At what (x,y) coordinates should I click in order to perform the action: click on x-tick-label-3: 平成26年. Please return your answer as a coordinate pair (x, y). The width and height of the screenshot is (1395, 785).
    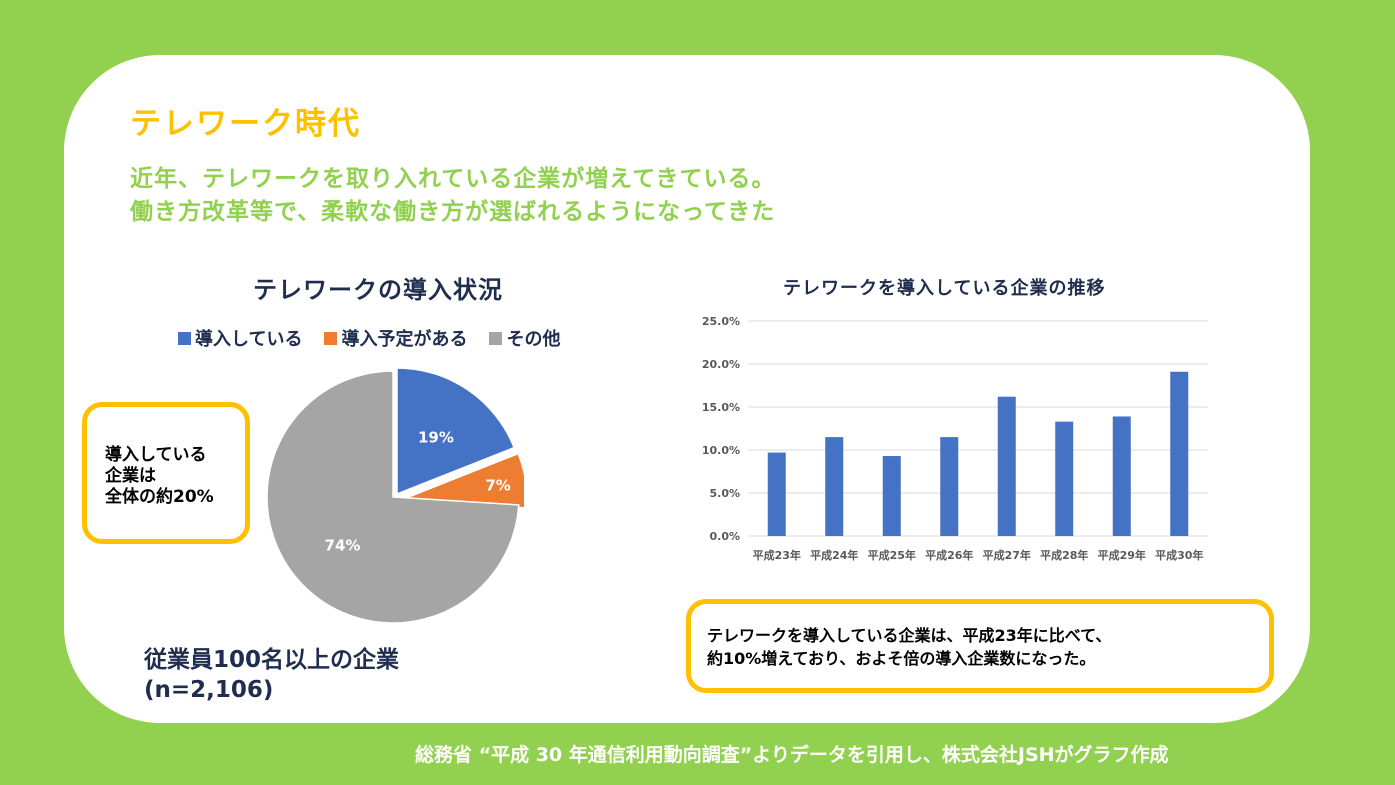
    Looking at the image, I should click on (949, 555).